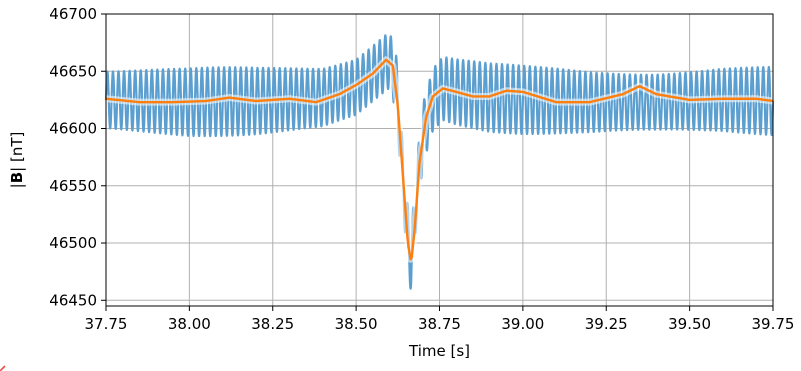  I want to click on x-tick-label: 38.00, so click(189, 324).